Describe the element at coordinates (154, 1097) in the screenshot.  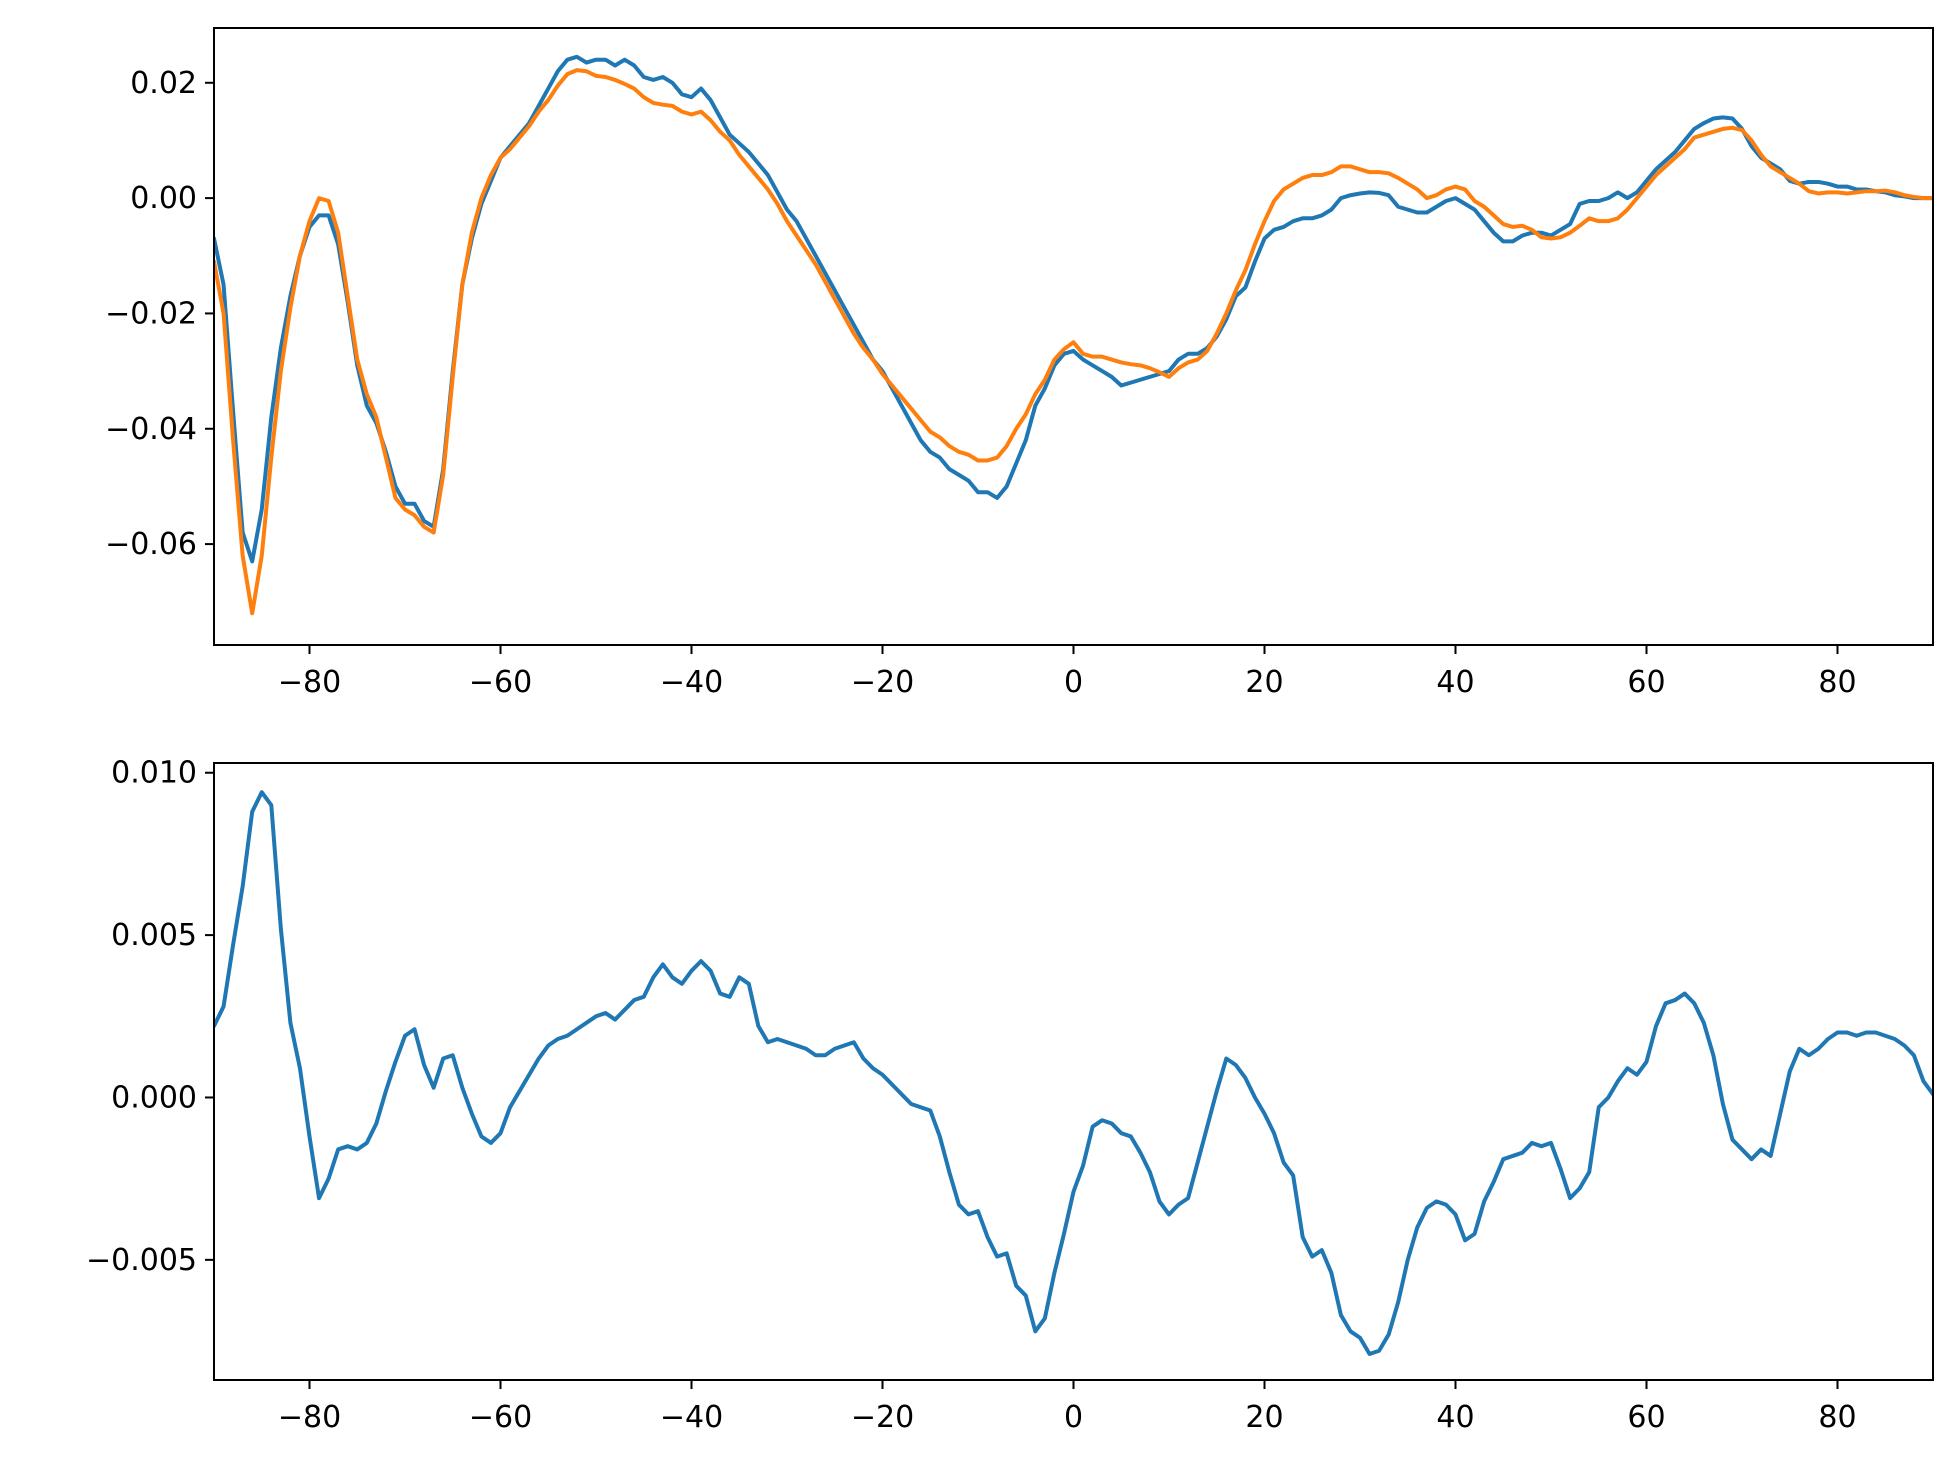
I see `y-tick-label: 0.000` at that location.